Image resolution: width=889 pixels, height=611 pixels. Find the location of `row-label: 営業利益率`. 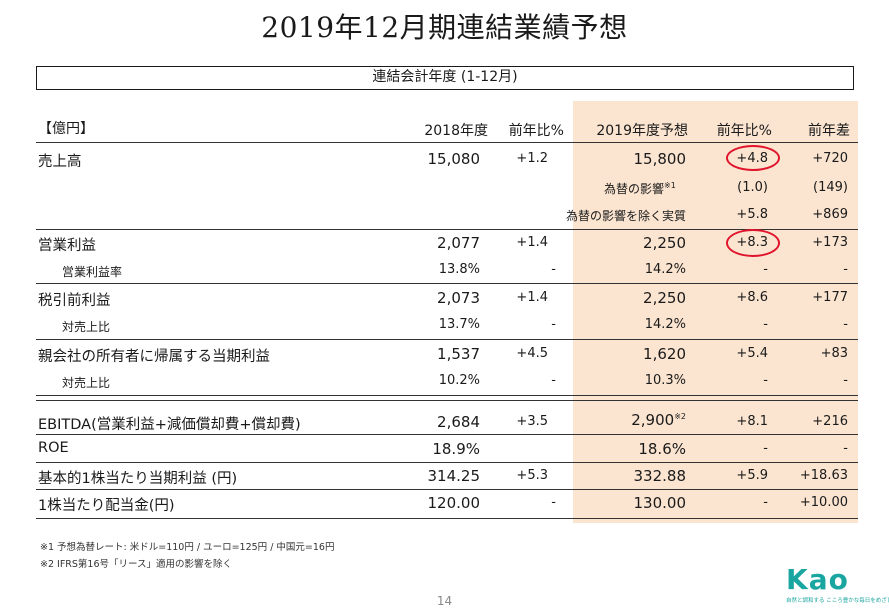

row-label: 営業利益率 is located at coordinates (92, 272).